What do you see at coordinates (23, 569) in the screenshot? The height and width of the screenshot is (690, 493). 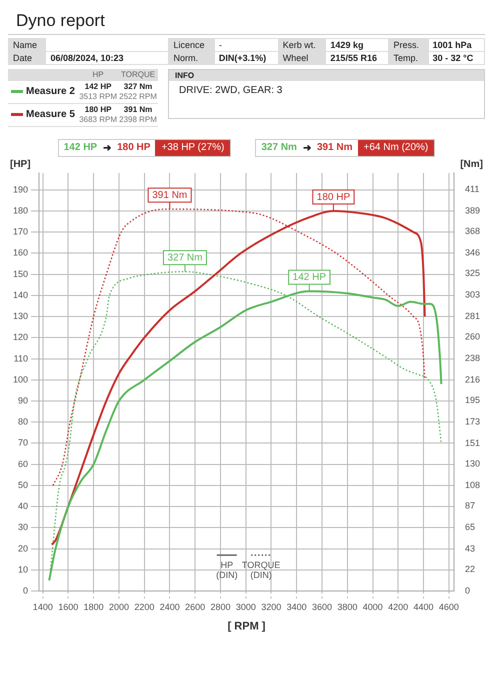 I see `y-tick-label: 10` at bounding box center [23, 569].